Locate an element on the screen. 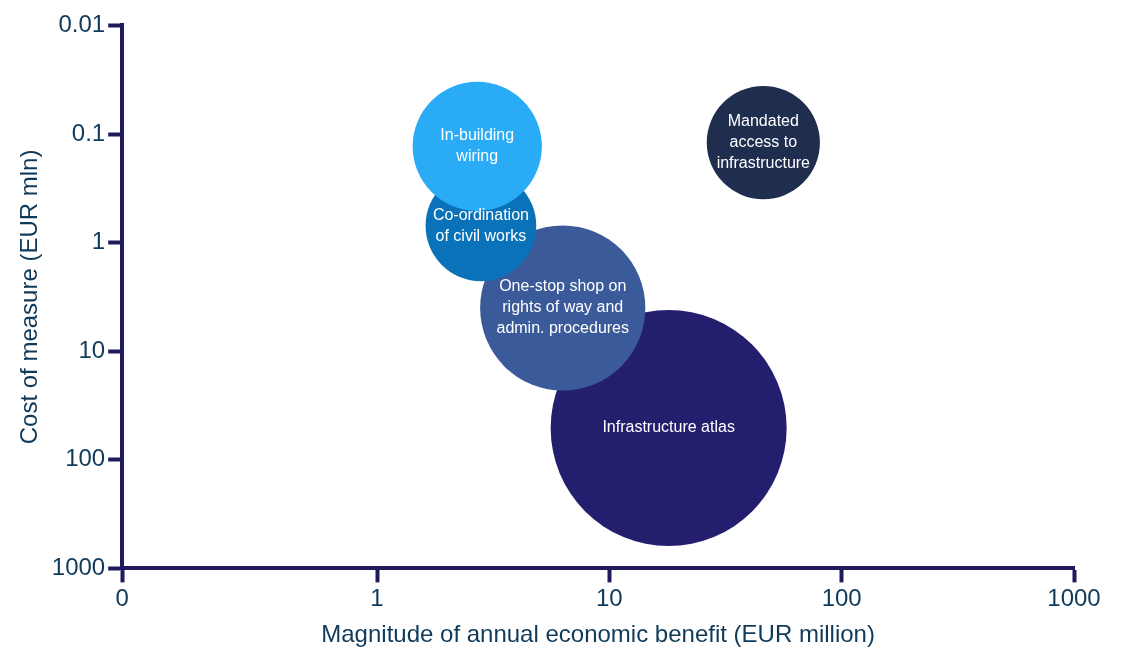  y-tick-label: 0.01 is located at coordinates (82, 24).